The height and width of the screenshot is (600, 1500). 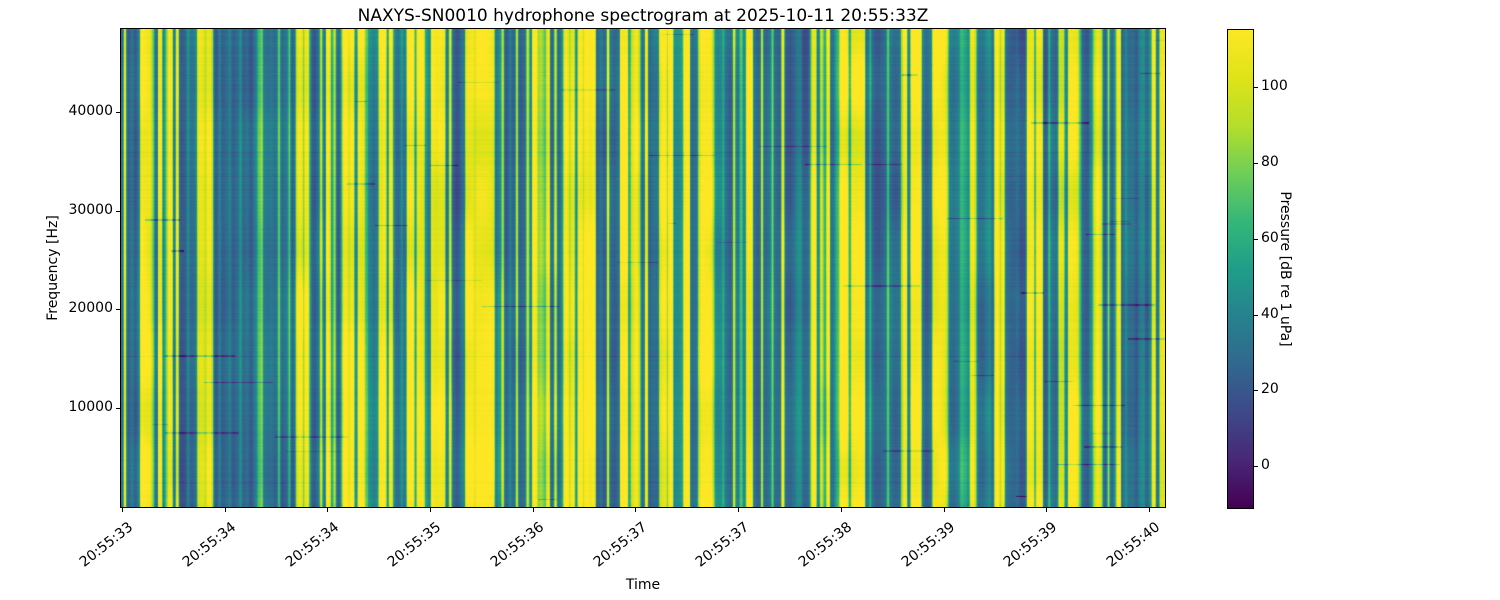 I want to click on colorbar-tick-label: 100, so click(x=1274, y=86).